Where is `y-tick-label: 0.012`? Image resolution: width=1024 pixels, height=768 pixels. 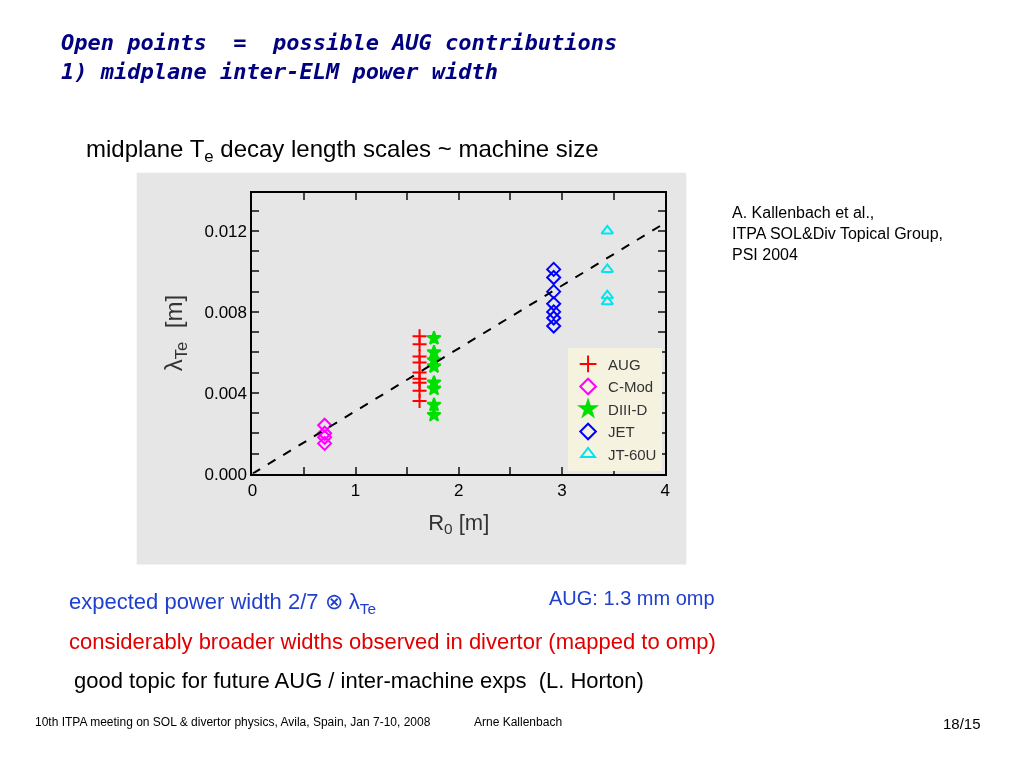
y-tick-label: 0.012 is located at coordinates (226, 231).